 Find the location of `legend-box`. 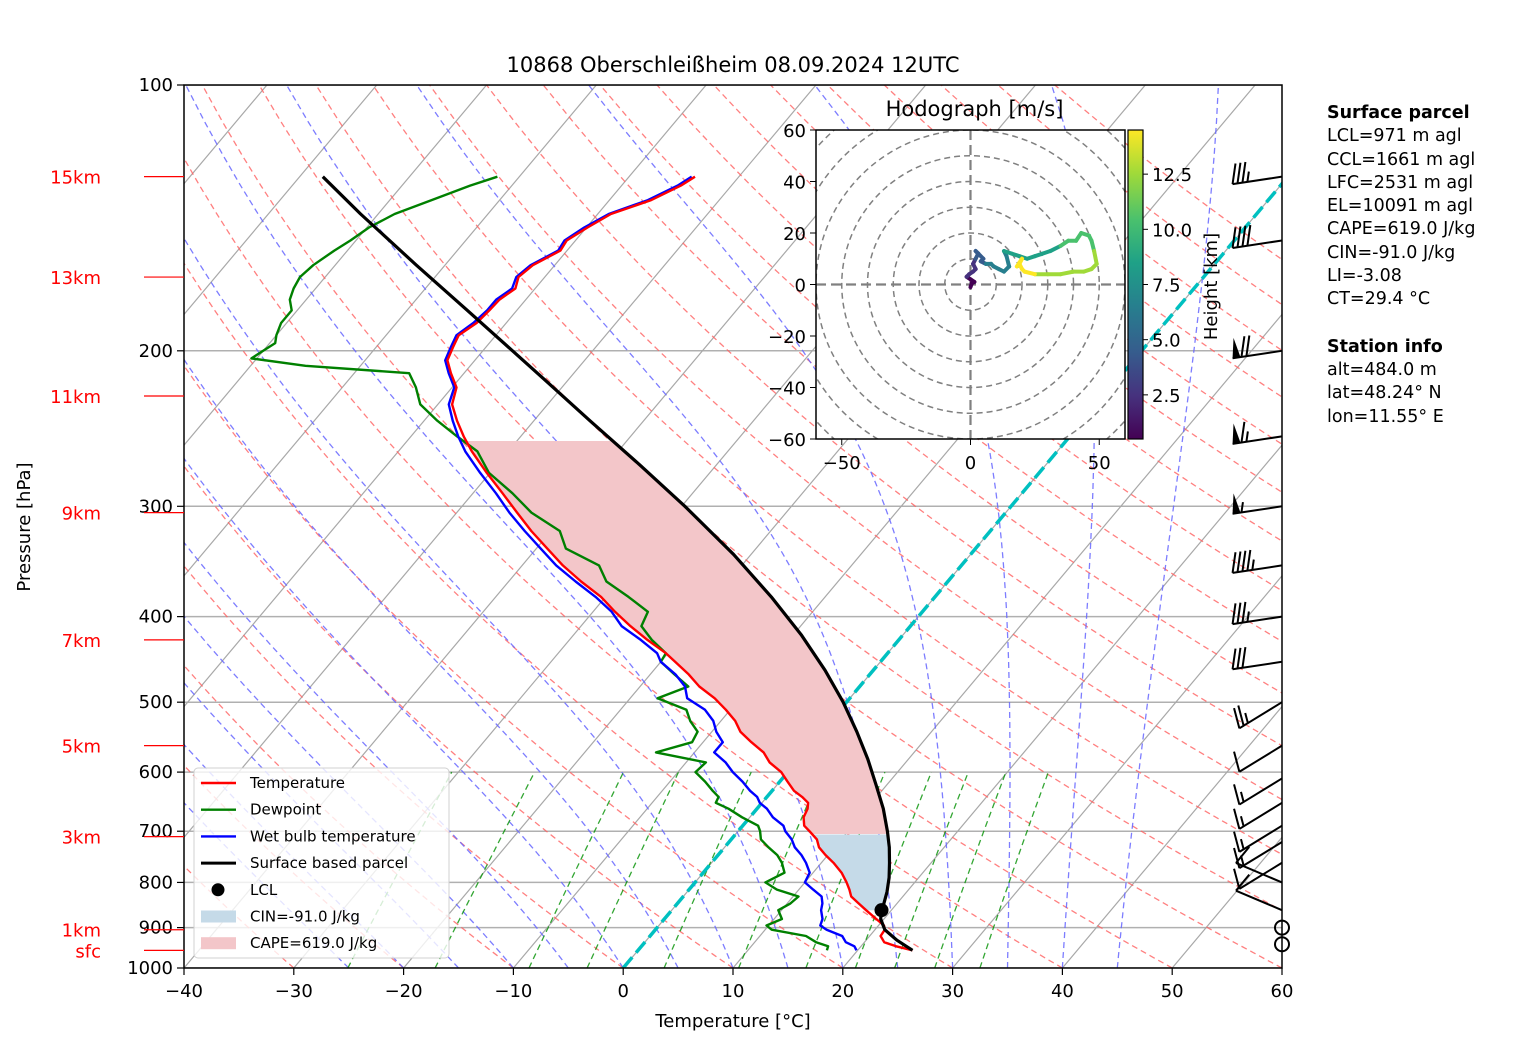

legend-box is located at coordinates (321, 863).